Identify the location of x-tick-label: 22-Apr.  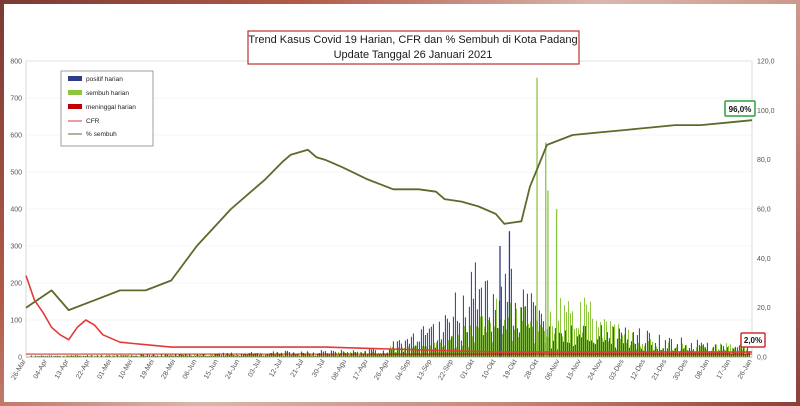
(83, 369).